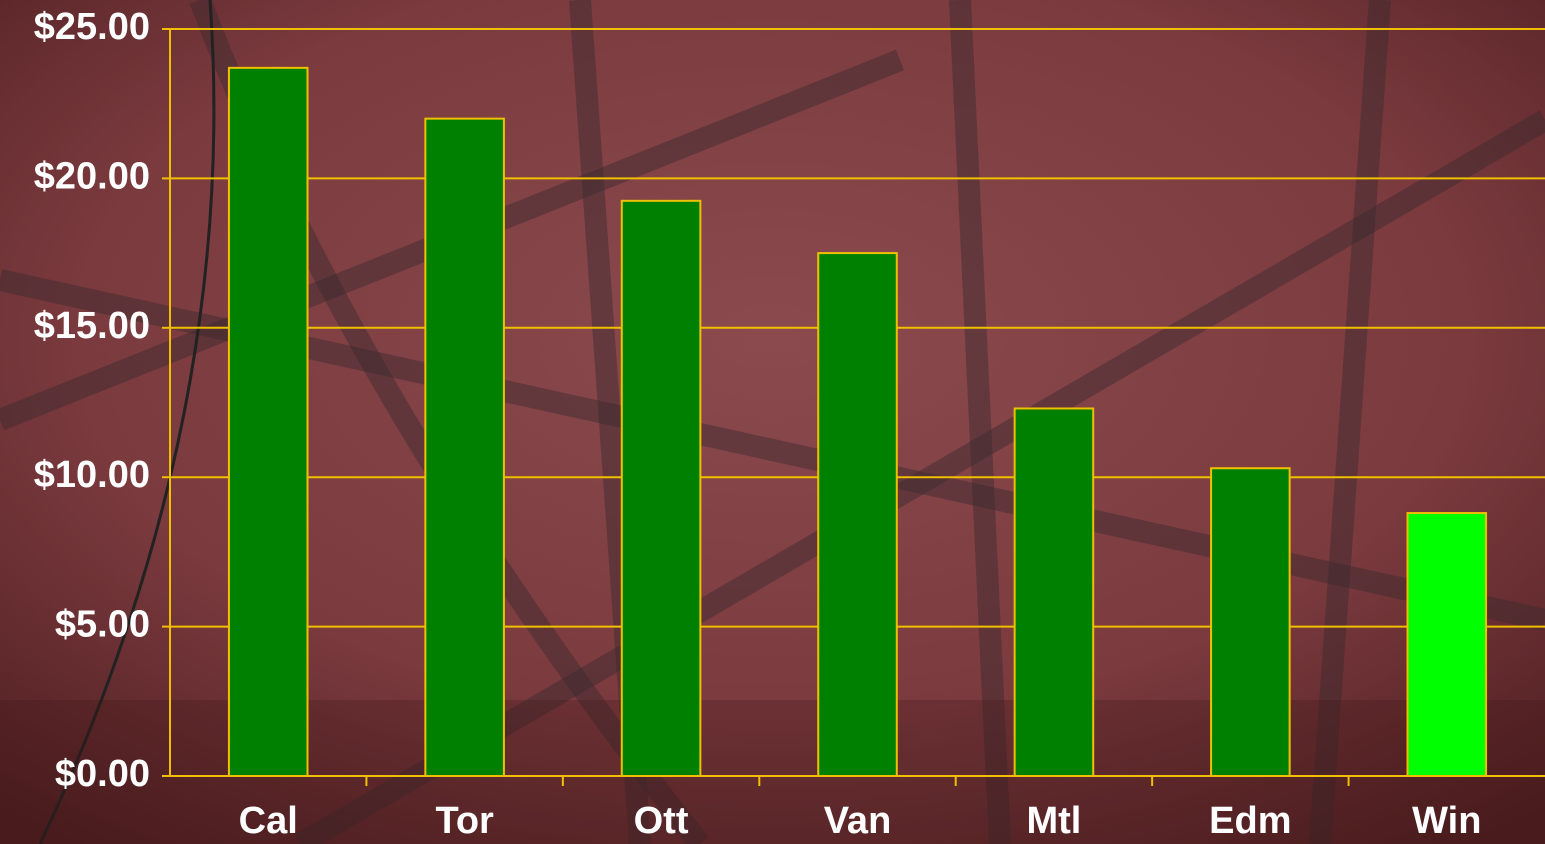 Image resolution: width=1545 pixels, height=844 pixels. What do you see at coordinates (92, 176) in the screenshot?
I see `y-tick-label: $20.00` at bounding box center [92, 176].